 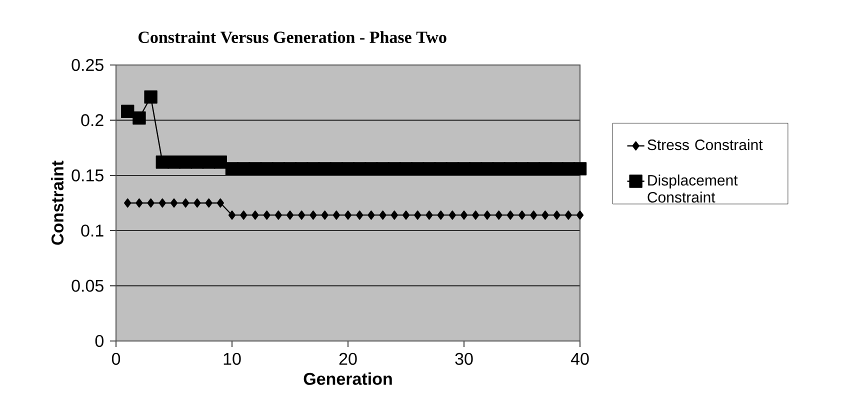 I want to click on y-tick-label: 0.25, so click(x=88, y=65).